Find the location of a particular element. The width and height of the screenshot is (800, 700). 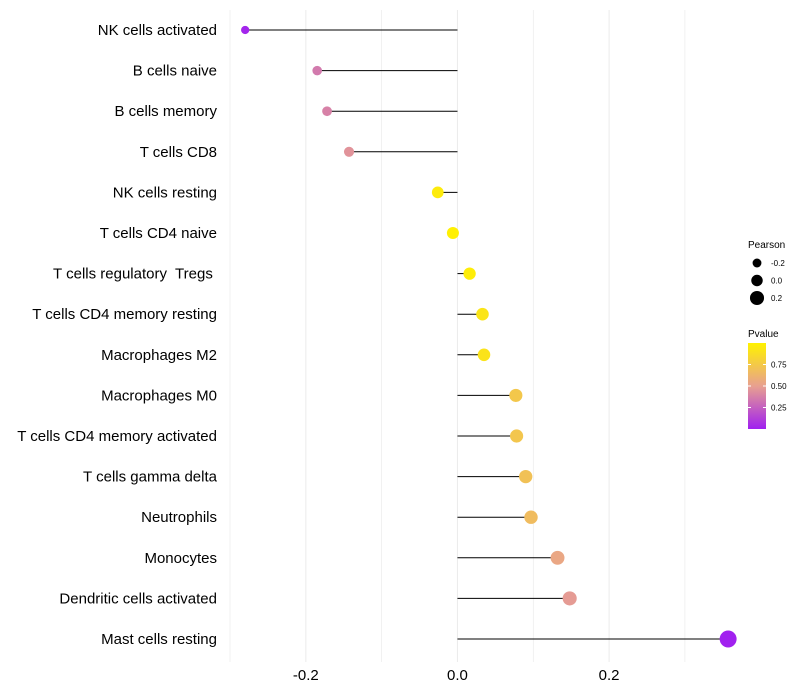

legend-size-label: -0.2 is located at coordinates (778, 263).